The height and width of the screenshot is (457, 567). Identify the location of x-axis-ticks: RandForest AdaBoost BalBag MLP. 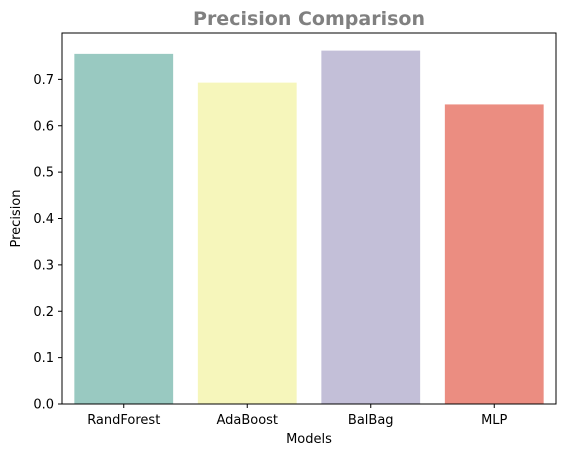
(297, 416).